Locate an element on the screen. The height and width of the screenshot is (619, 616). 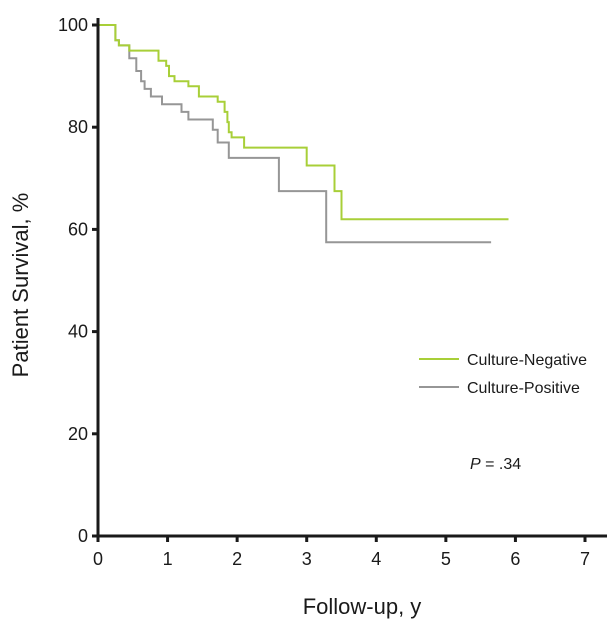
x-axis-title: Follow-up, y is located at coordinates (362, 606).